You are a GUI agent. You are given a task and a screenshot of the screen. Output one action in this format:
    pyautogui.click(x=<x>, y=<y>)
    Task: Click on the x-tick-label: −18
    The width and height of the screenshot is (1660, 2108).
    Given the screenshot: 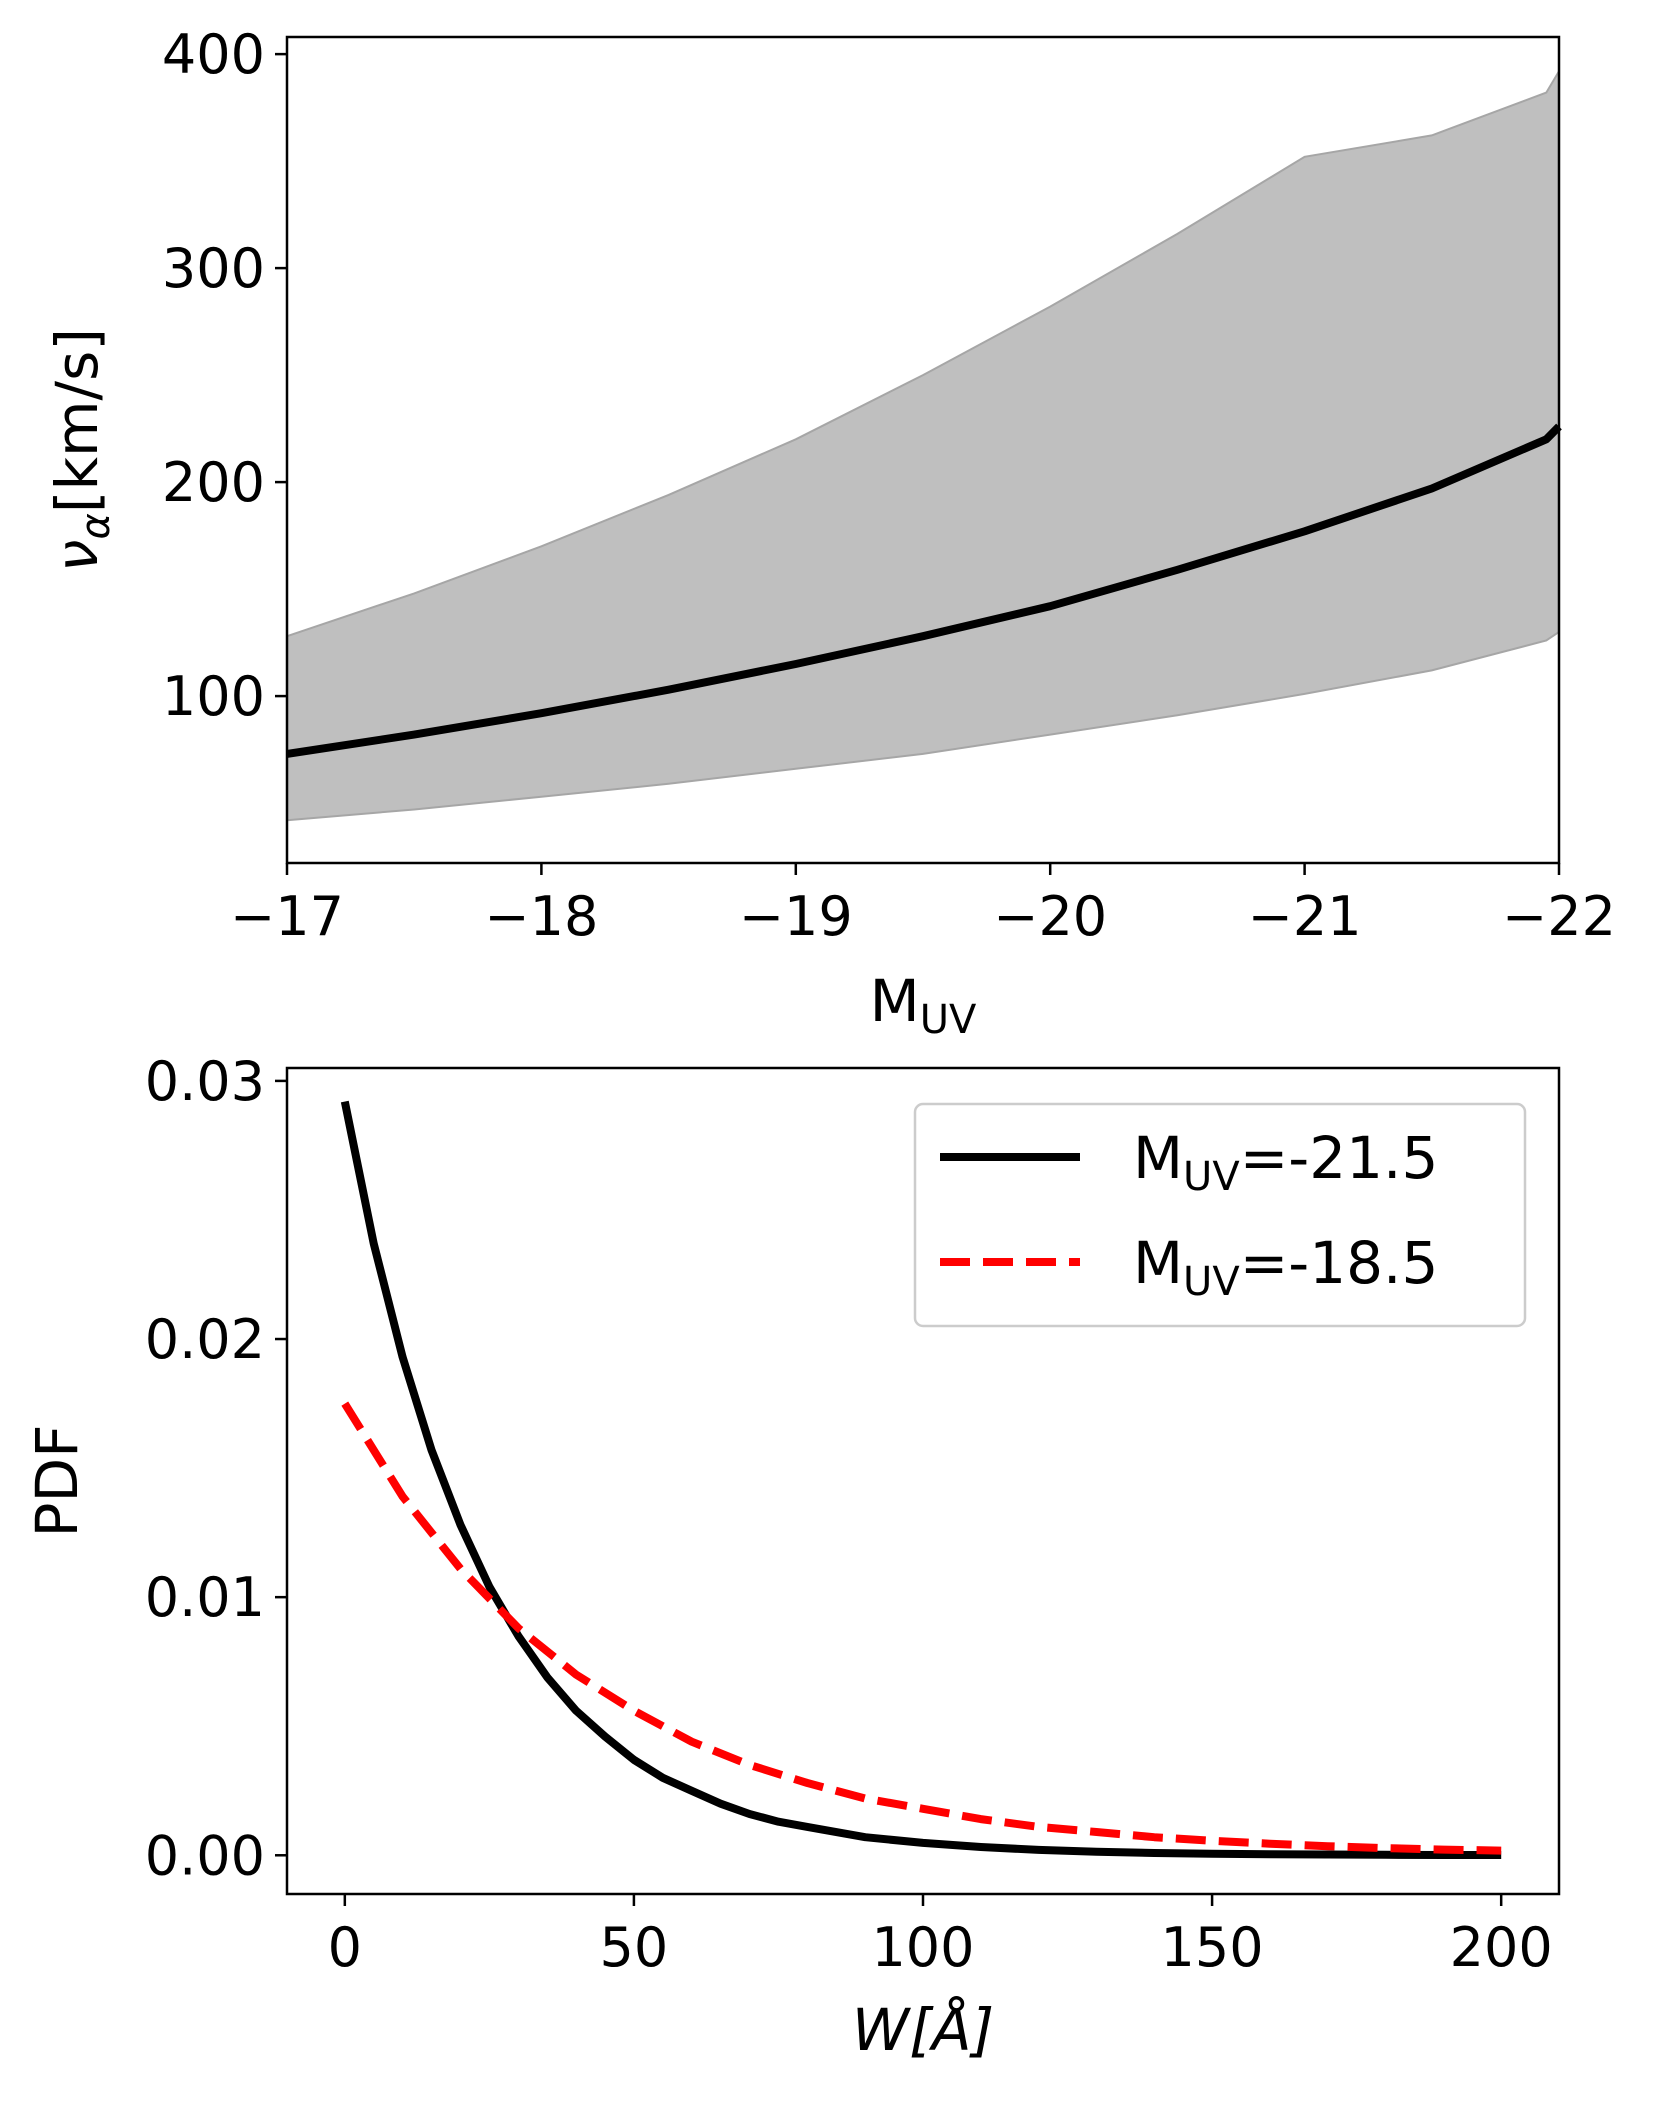 What is the action you would take?
    pyautogui.click(x=541, y=916)
    